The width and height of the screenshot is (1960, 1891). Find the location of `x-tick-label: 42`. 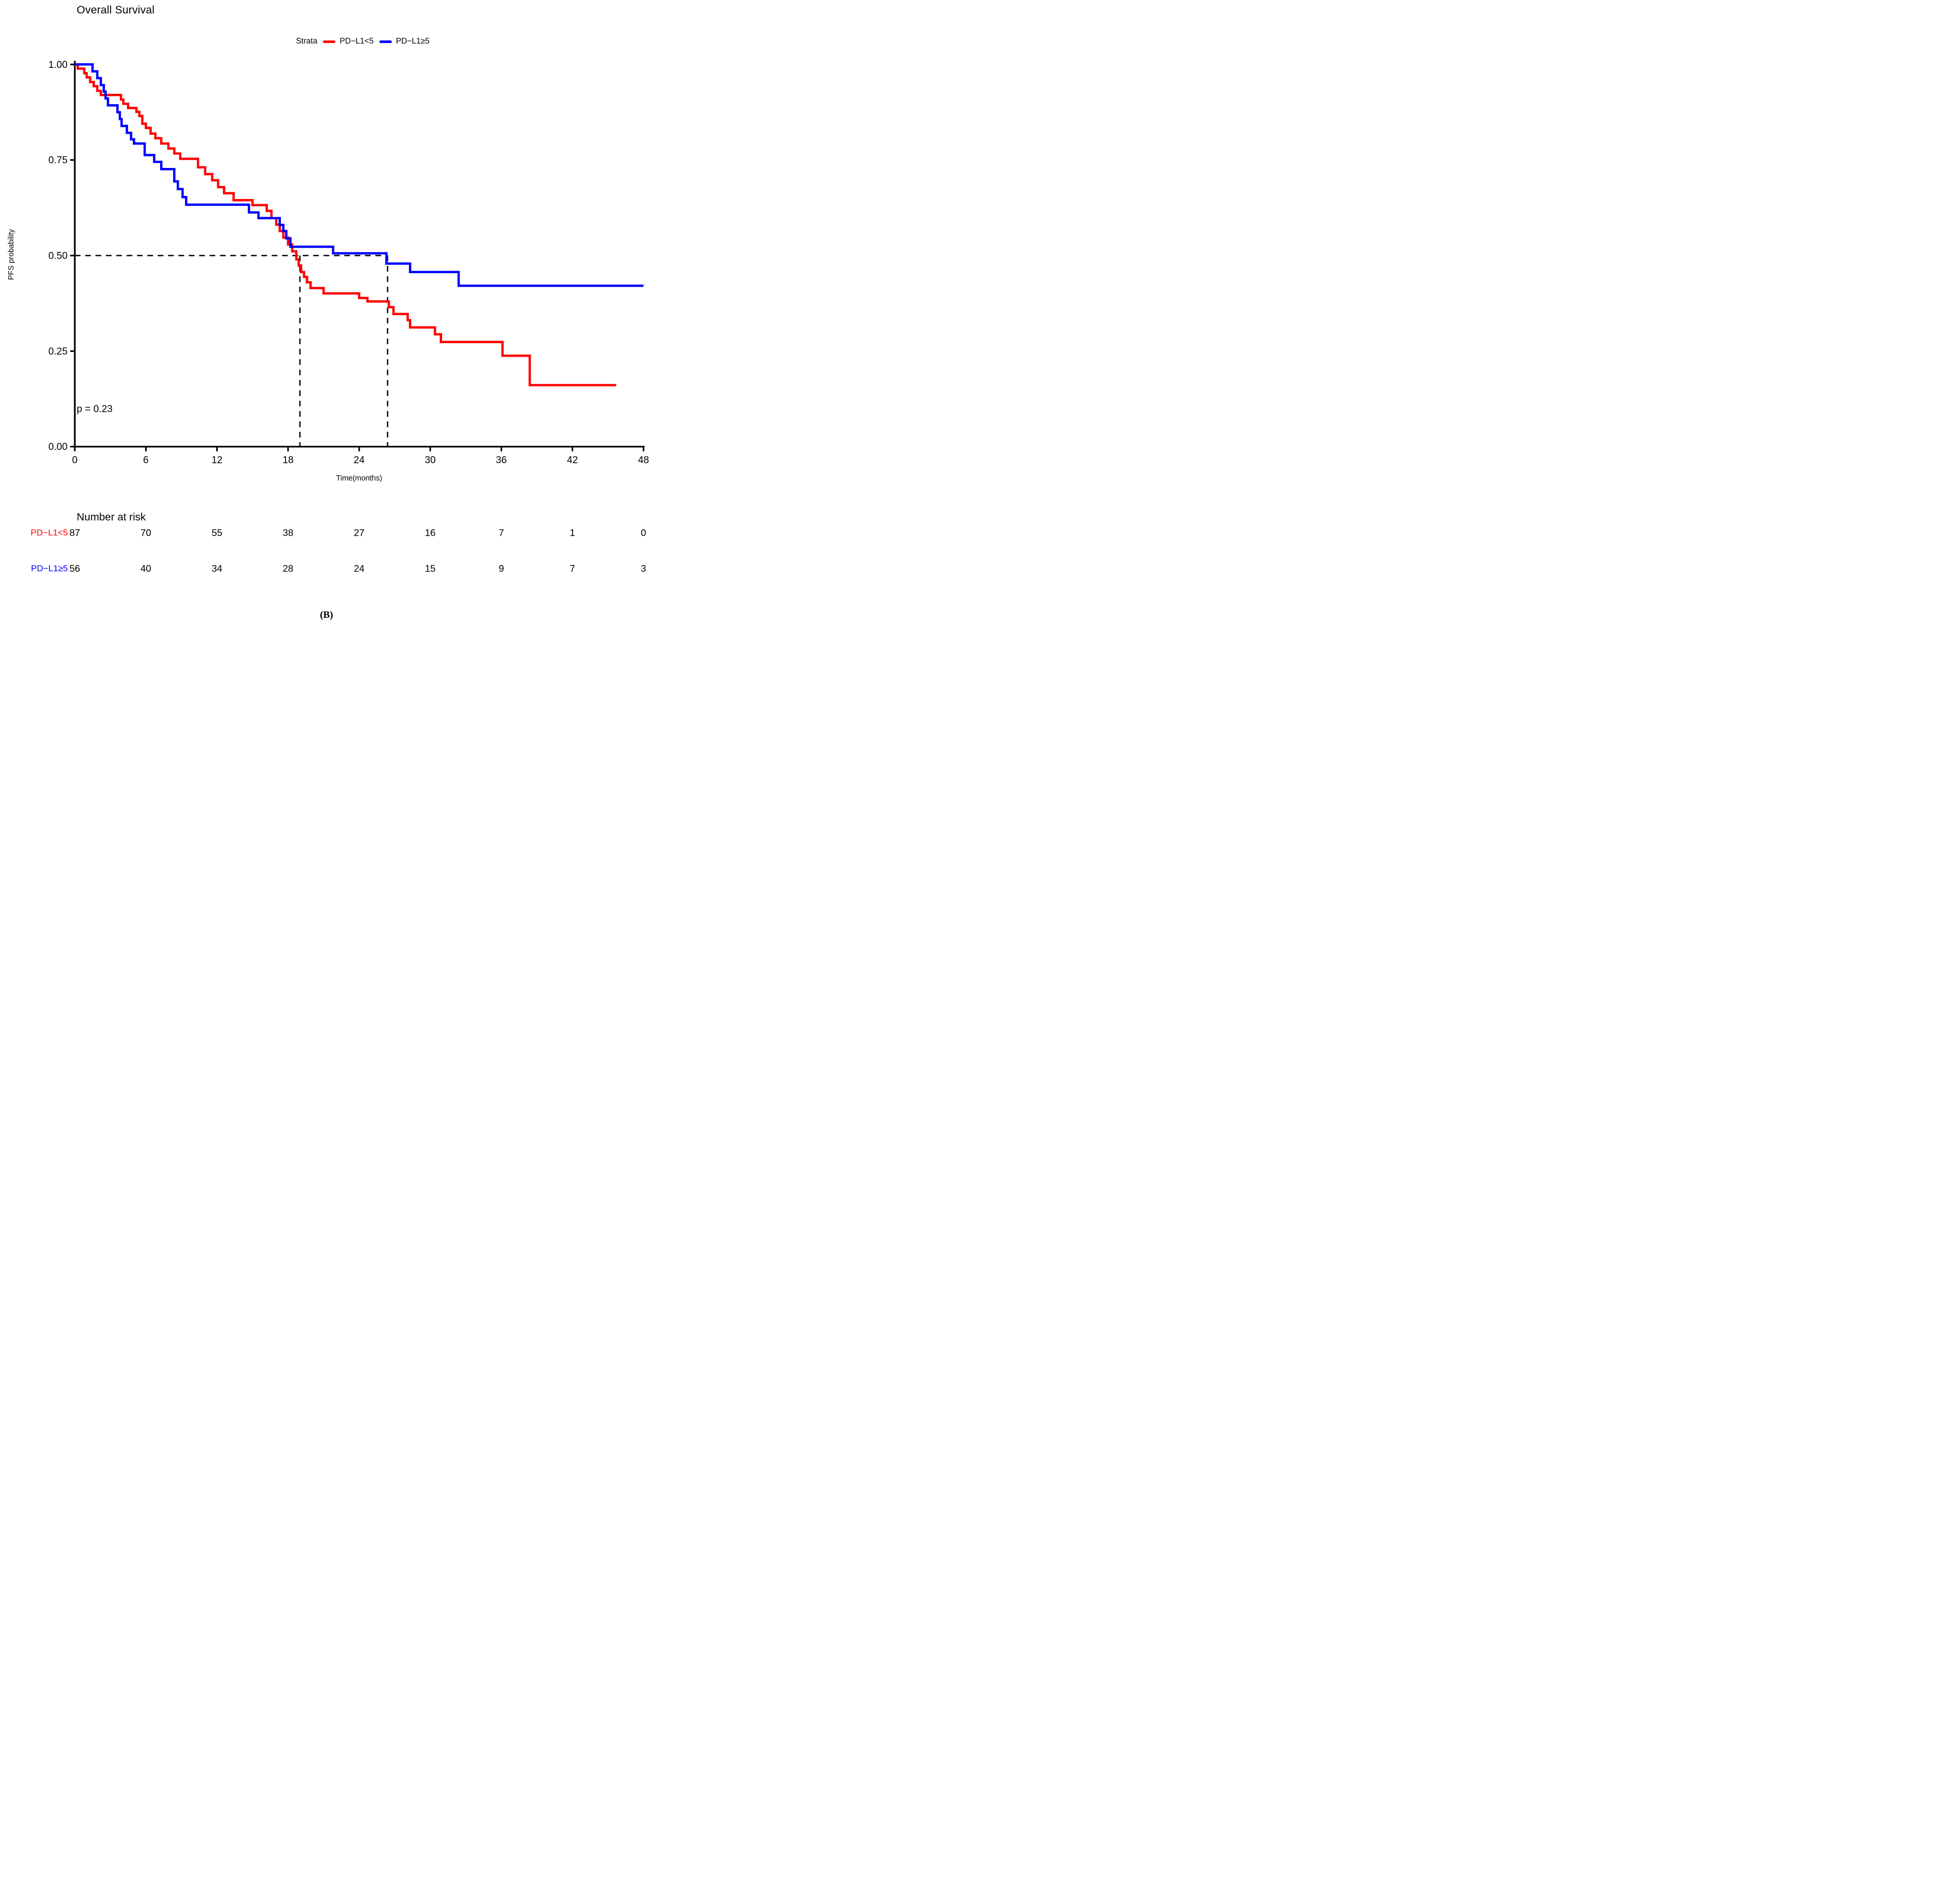

x-tick-label: 42 is located at coordinates (572, 460).